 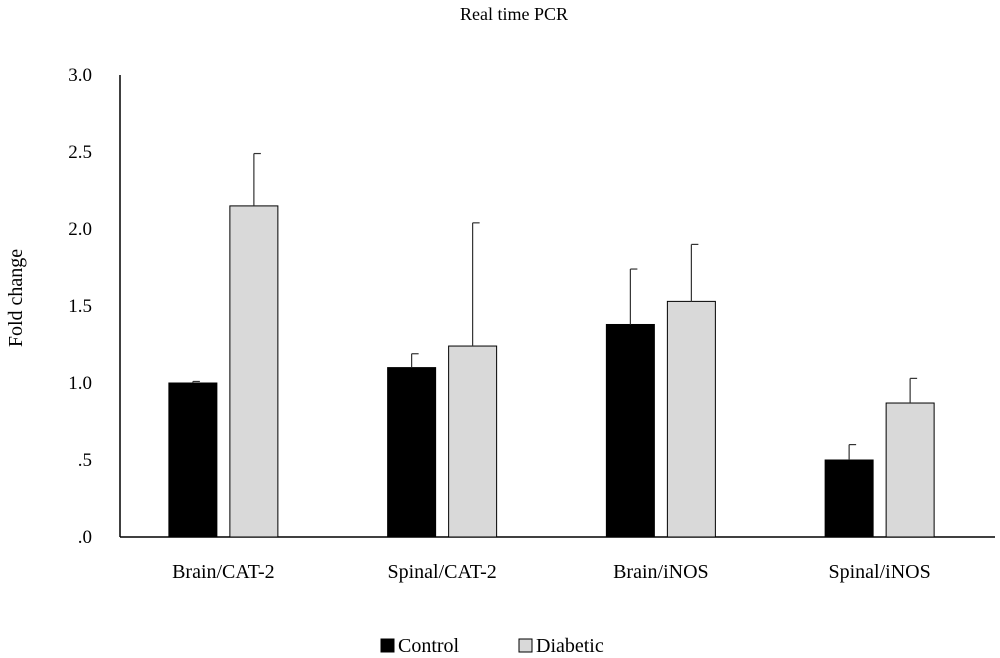 I want to click on y-tick-label: 2.5, so click(x=80, y=152).